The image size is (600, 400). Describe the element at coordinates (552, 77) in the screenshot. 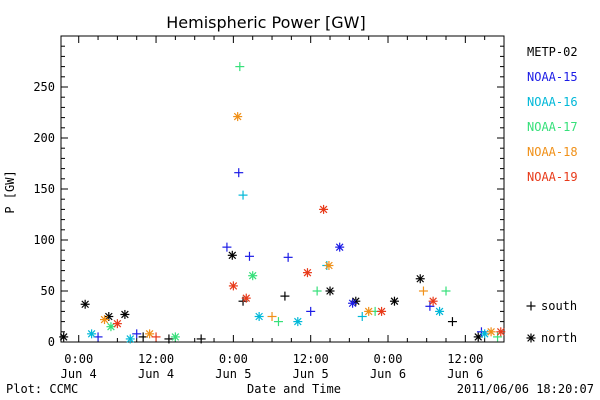

I see `legend-entry: NOAA-15` at that location.